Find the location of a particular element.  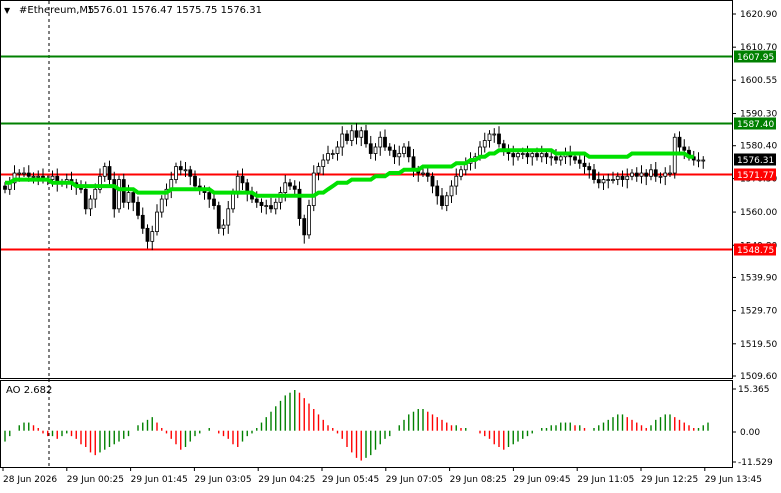

menu-arrow-icon: ▼ is located at coordinates (7, 10).